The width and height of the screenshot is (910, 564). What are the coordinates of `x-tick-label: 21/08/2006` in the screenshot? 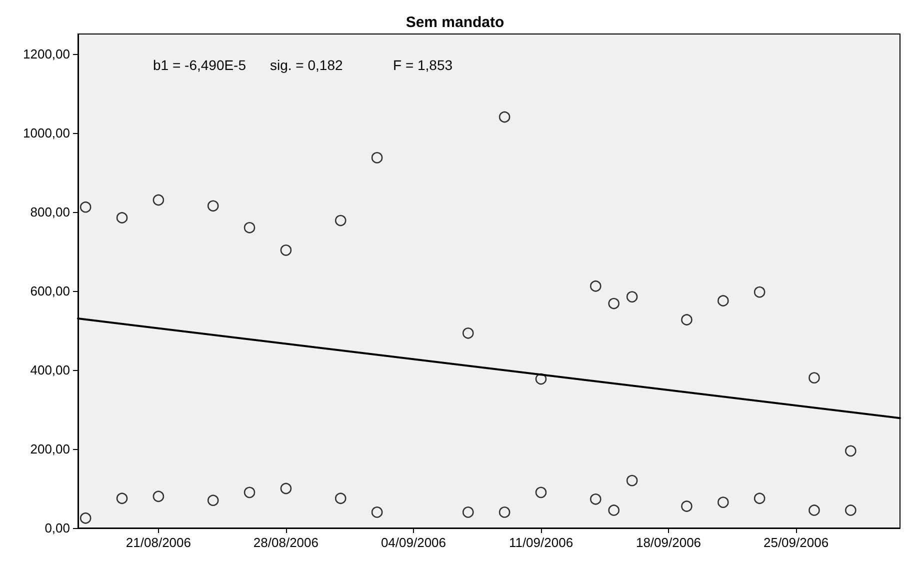 It's located at (158, 542).